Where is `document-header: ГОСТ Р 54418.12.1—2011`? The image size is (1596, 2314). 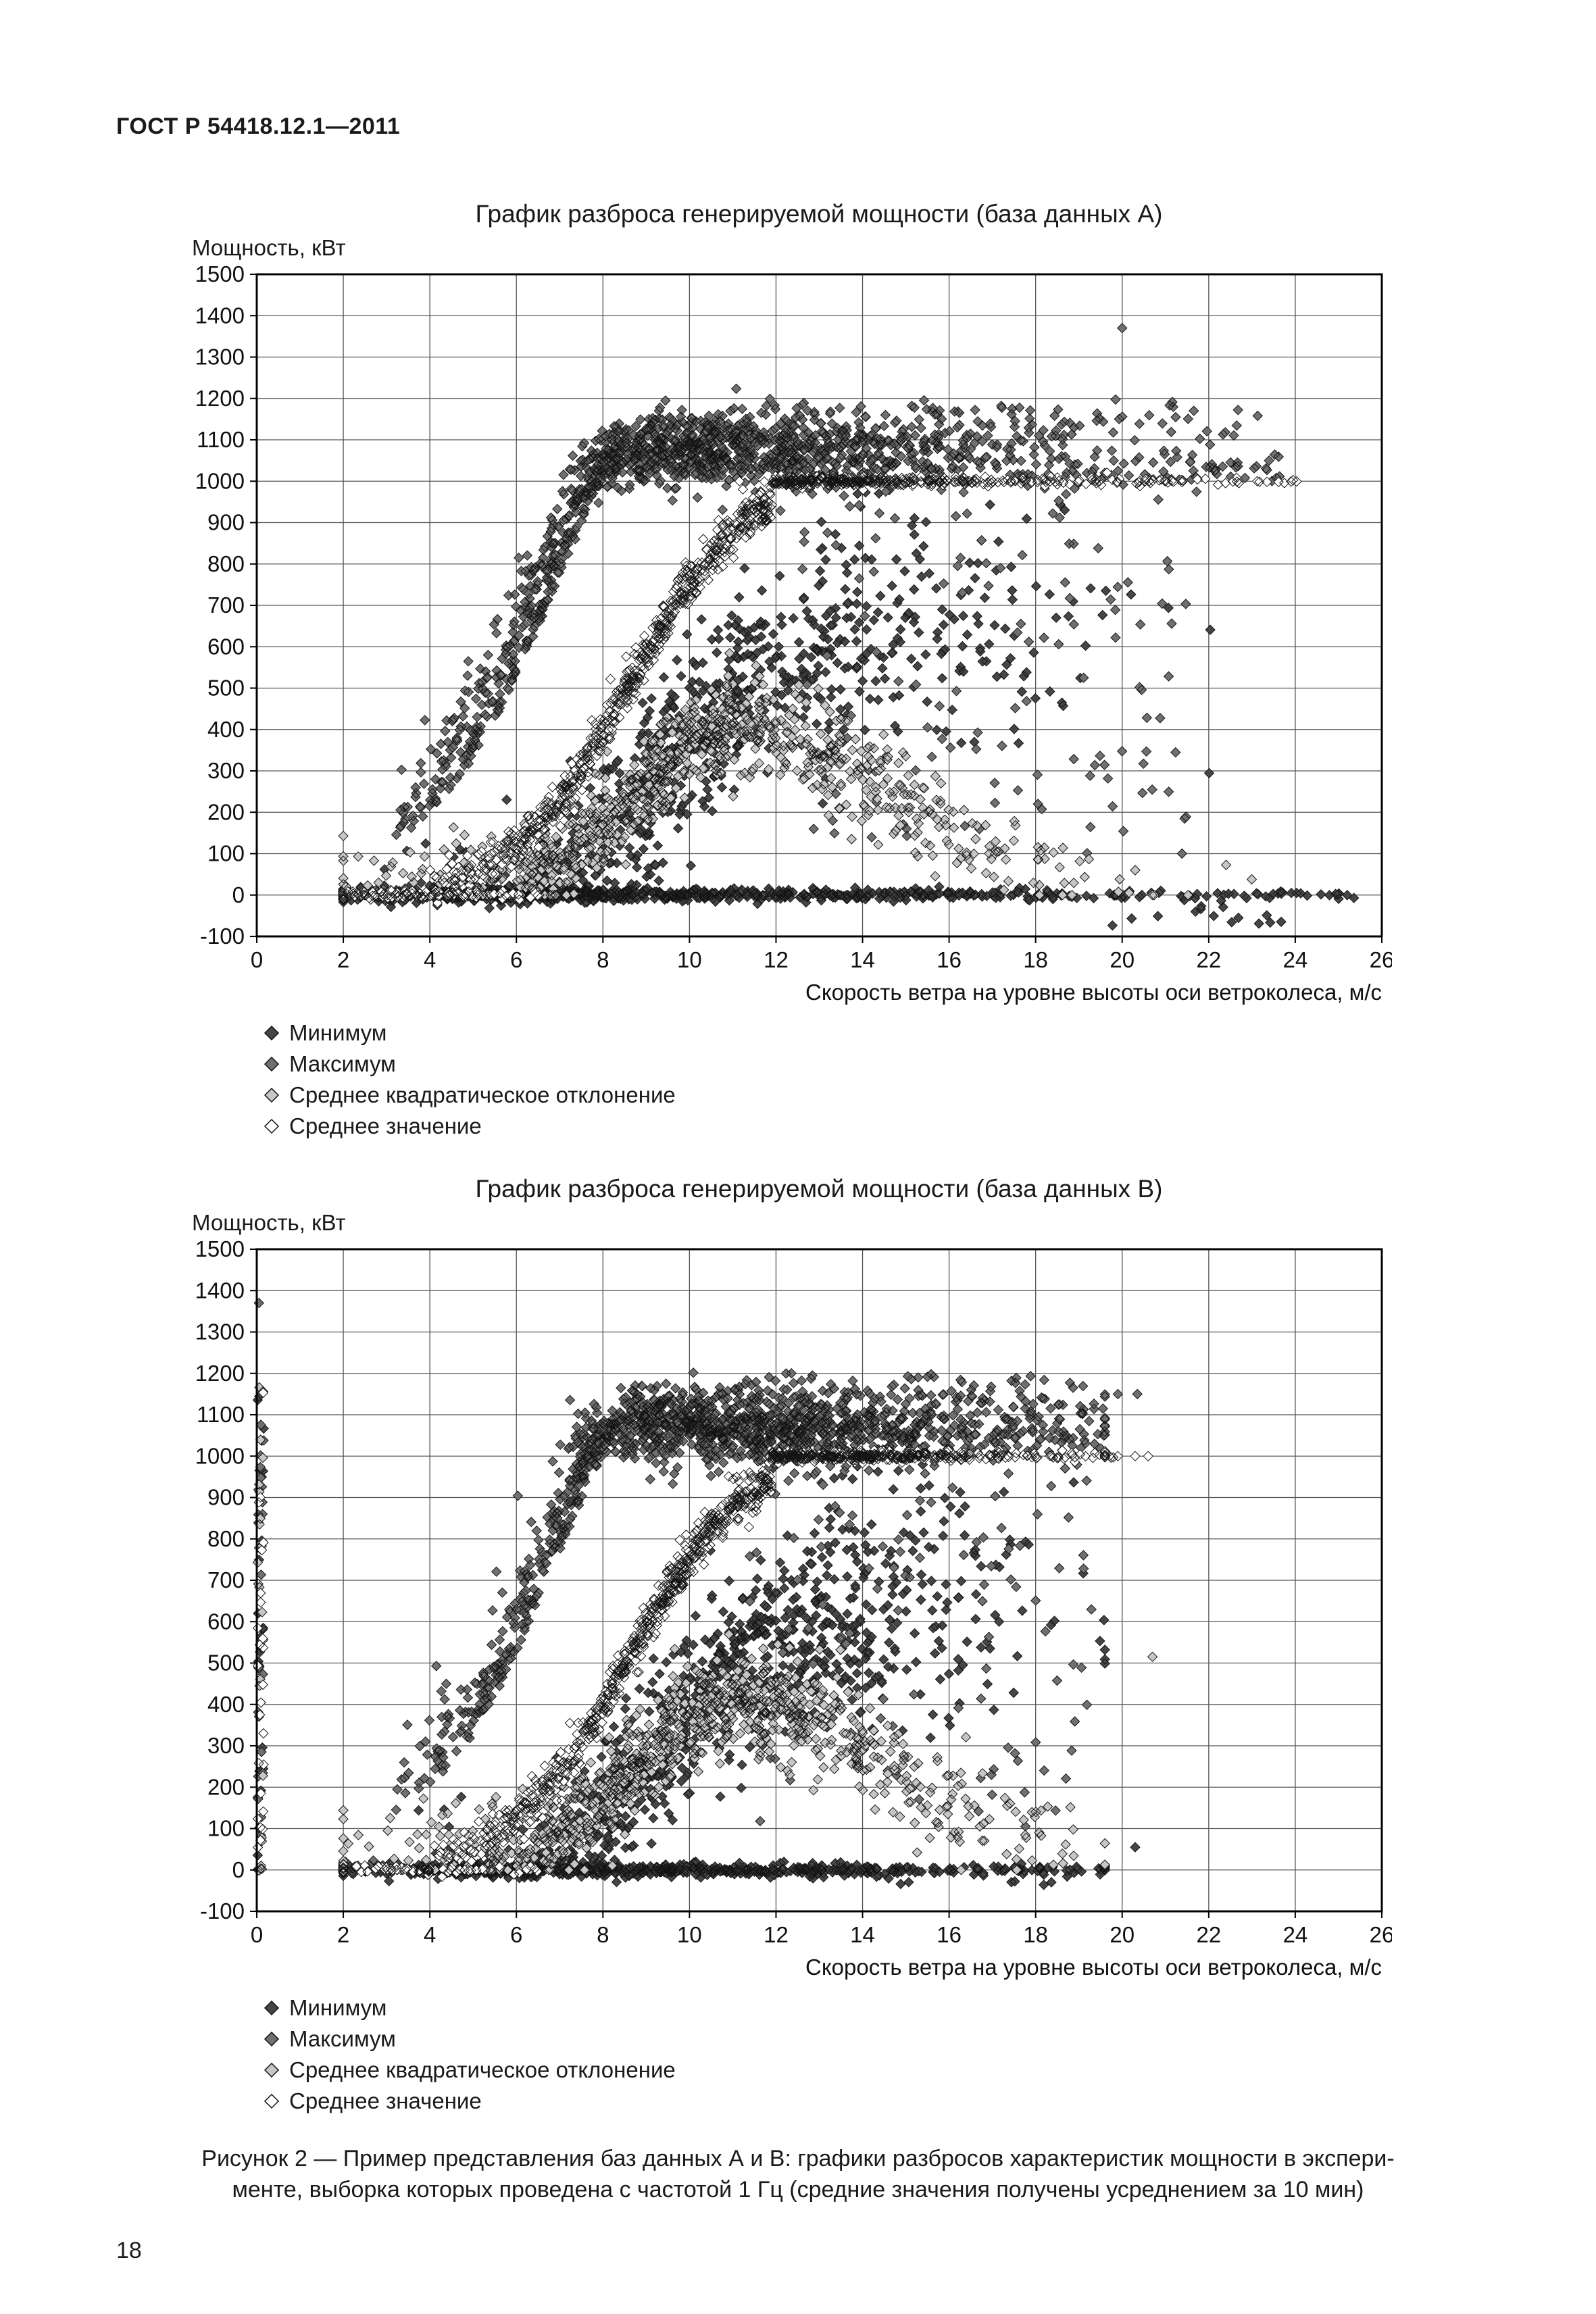
document-header: ГОСТ Р 54418.12.1—2011 is located at coordinates (258, 127).